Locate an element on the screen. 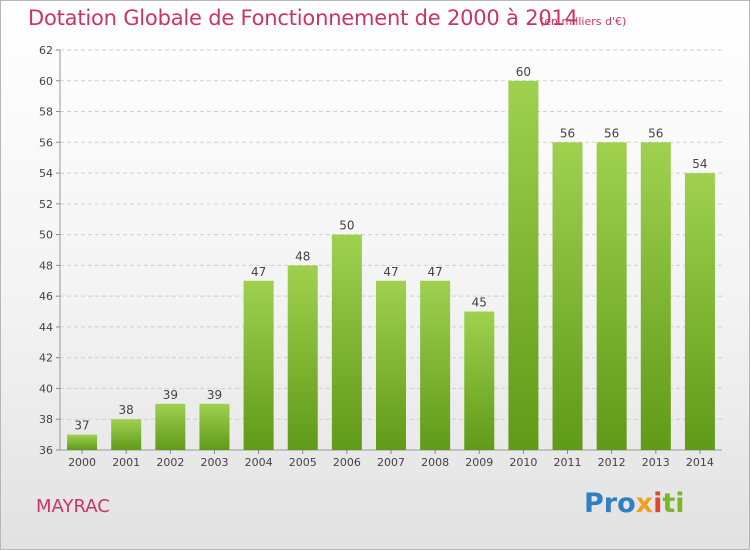 The width and height of the screenshot is (750, 550). bar-2008 is located at coordinates (435, 365).